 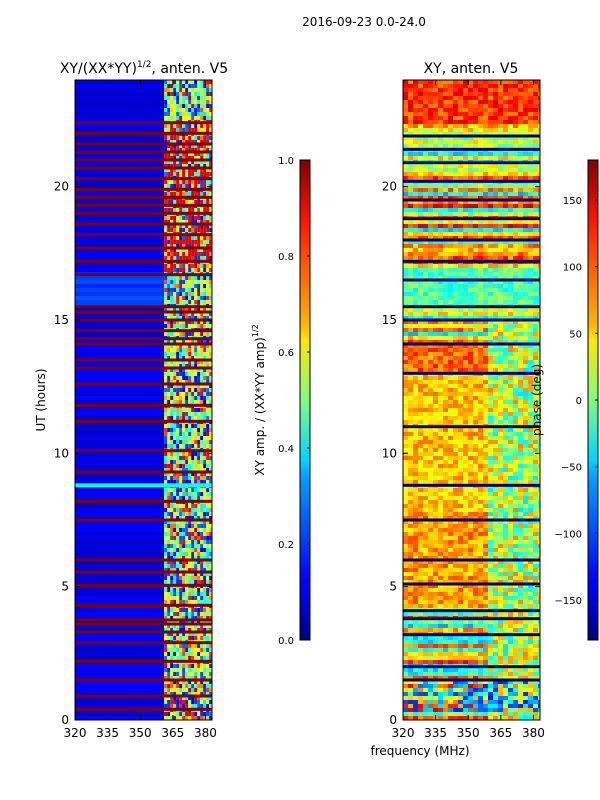 What do you see at coordinates (143, 585) in the screenshot?
I see `amp-saturated-row` at bounding box center [143, 585].